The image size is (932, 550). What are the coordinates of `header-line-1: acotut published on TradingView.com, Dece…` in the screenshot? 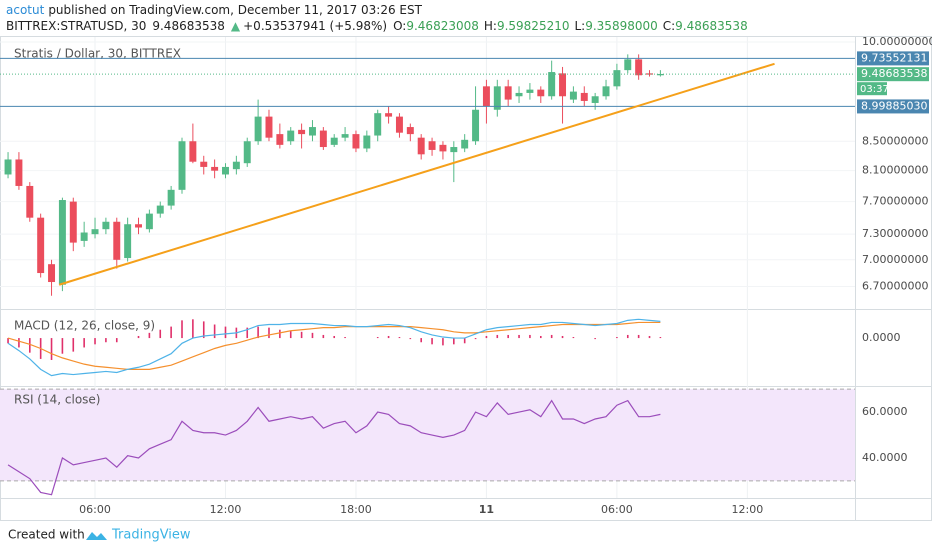 It's located at (214, 10).